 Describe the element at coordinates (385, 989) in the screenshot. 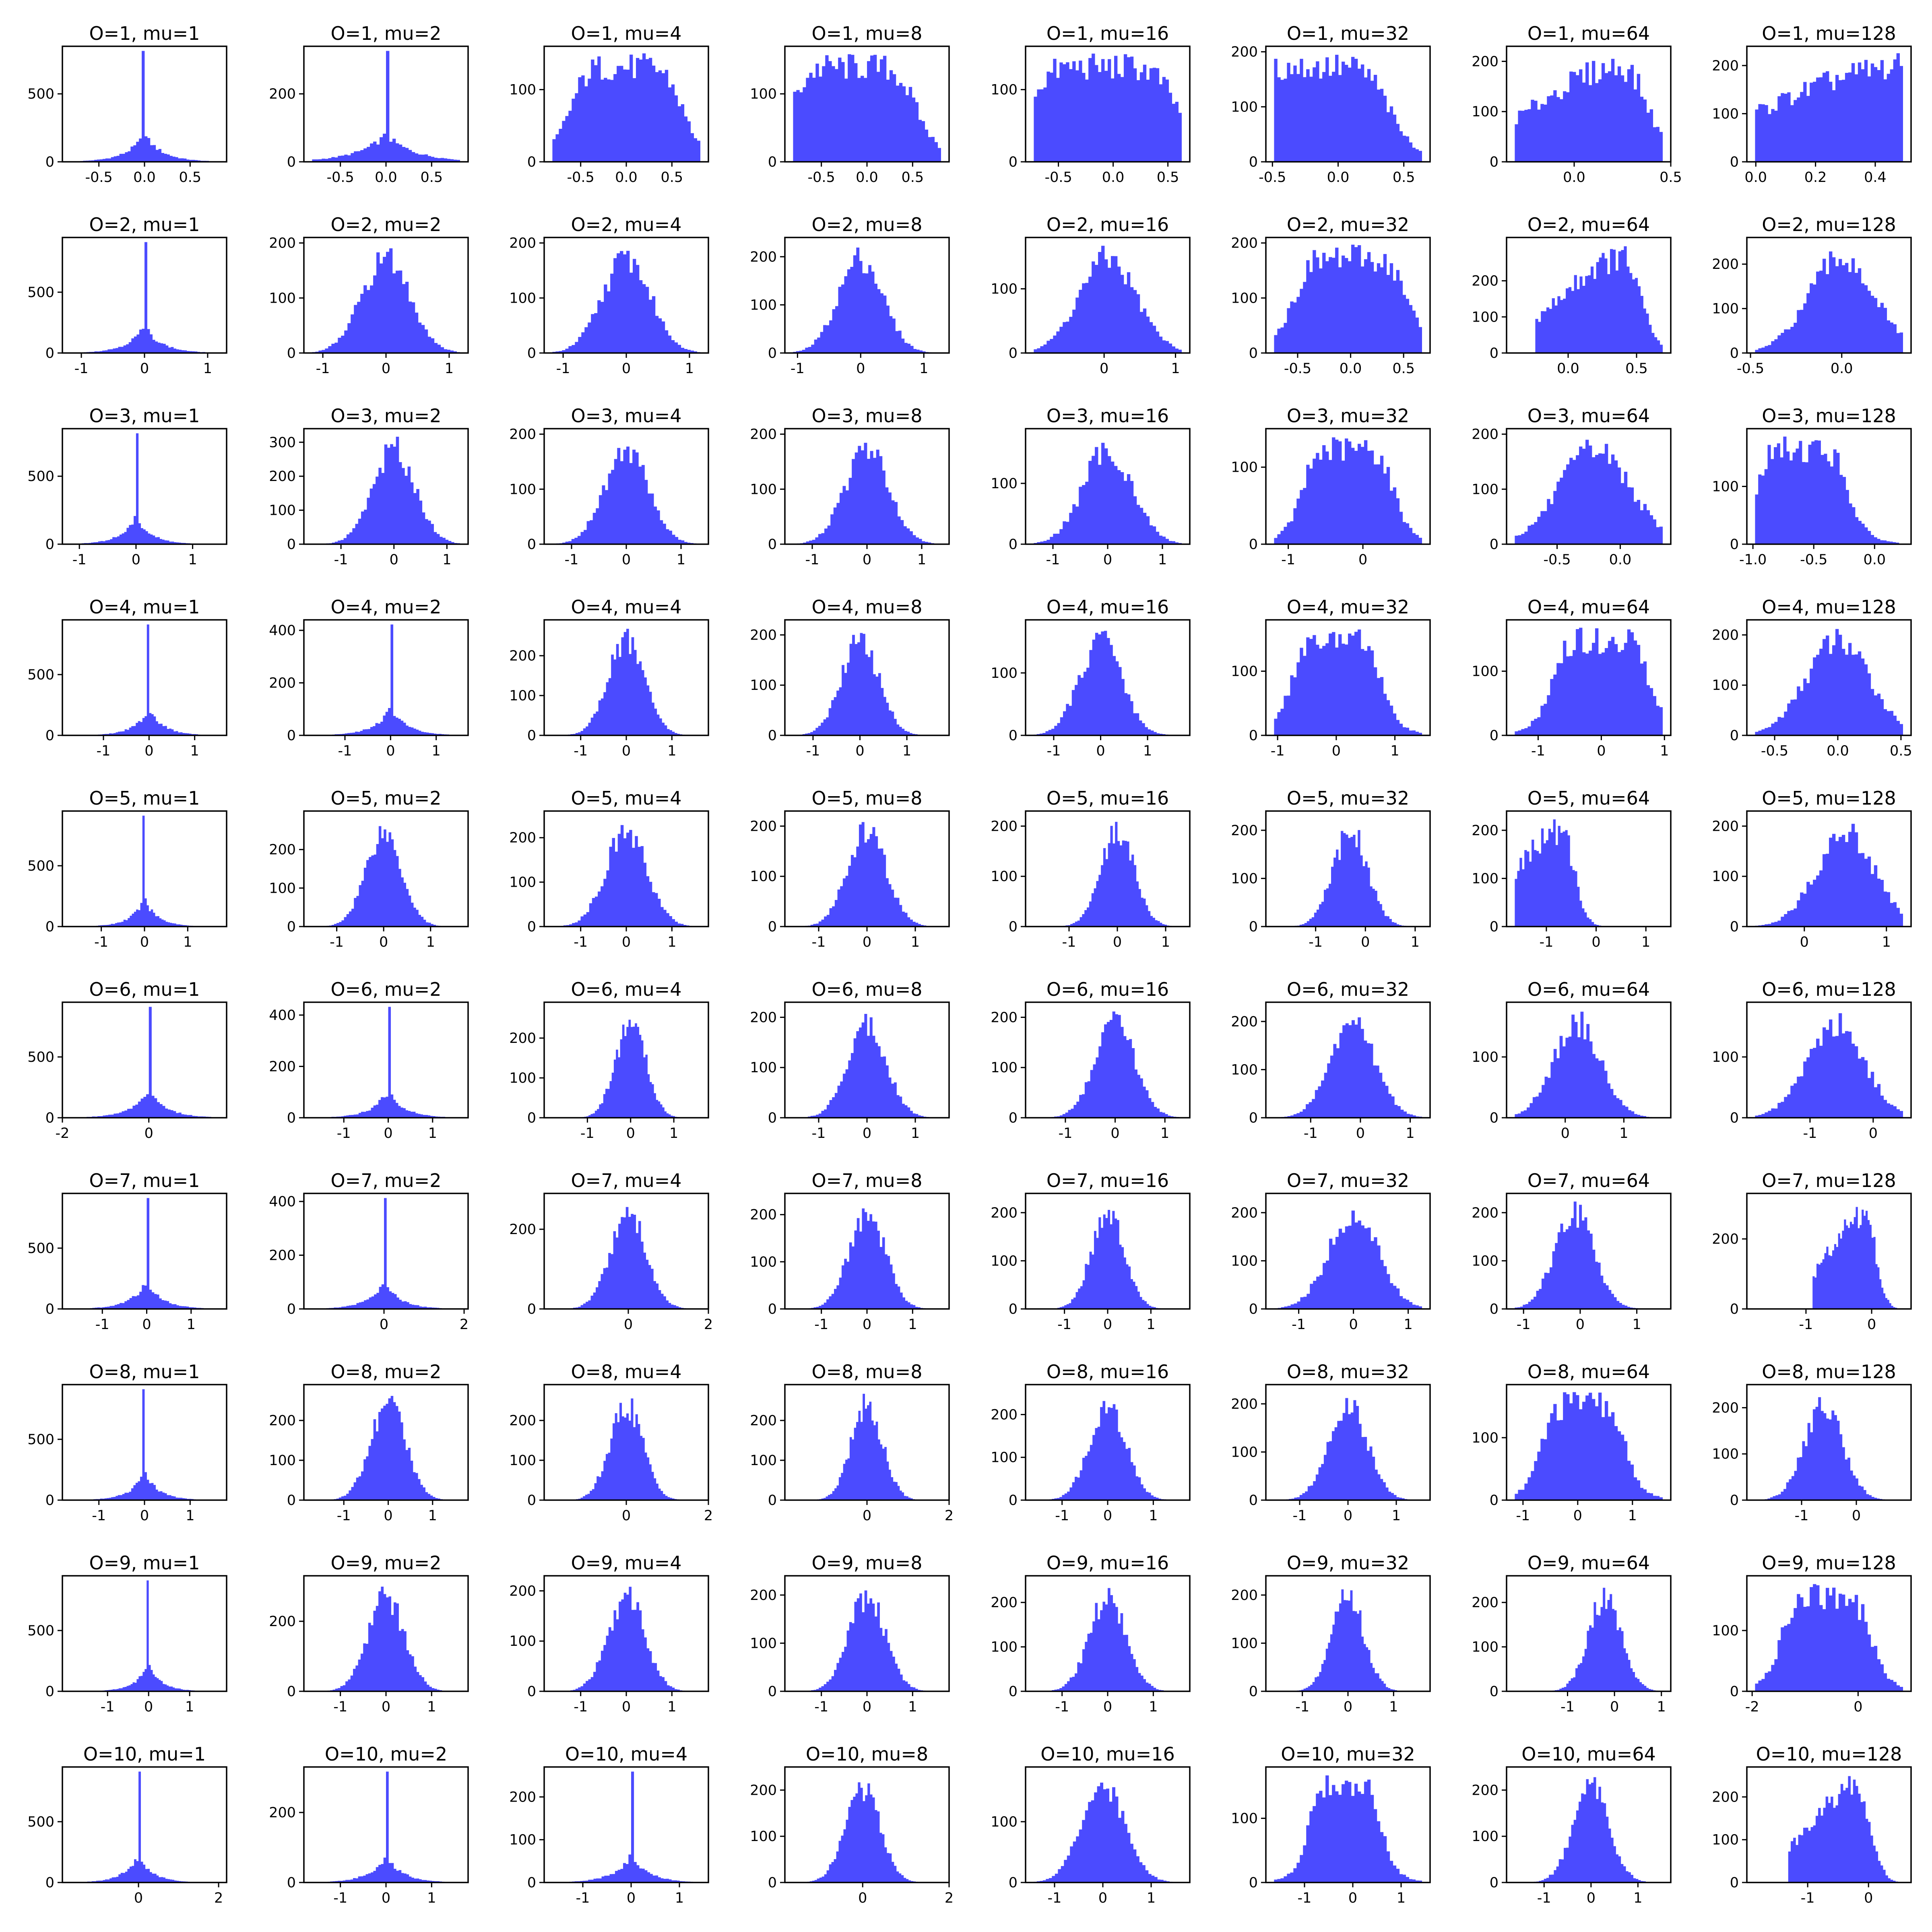

I see `subplot-title: O=6, mu=2` at that location.